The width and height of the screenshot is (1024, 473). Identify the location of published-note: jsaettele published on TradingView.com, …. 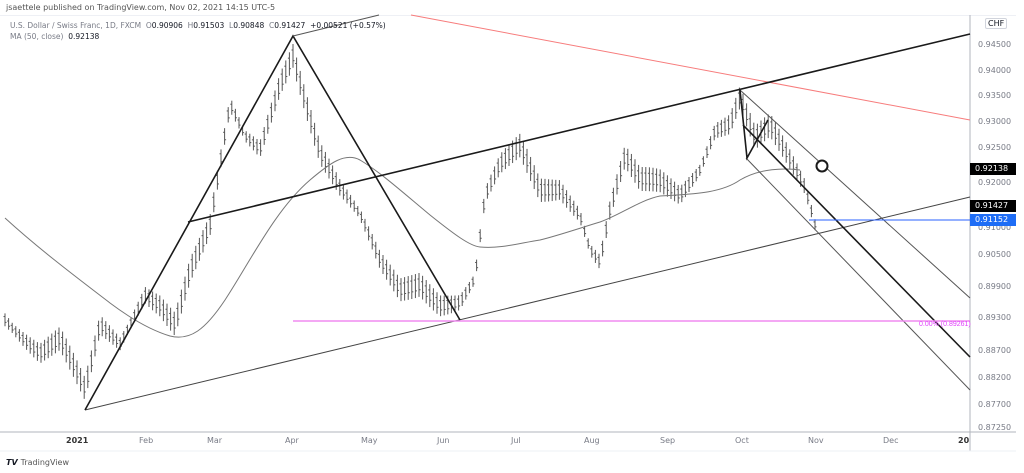
(141, 7).